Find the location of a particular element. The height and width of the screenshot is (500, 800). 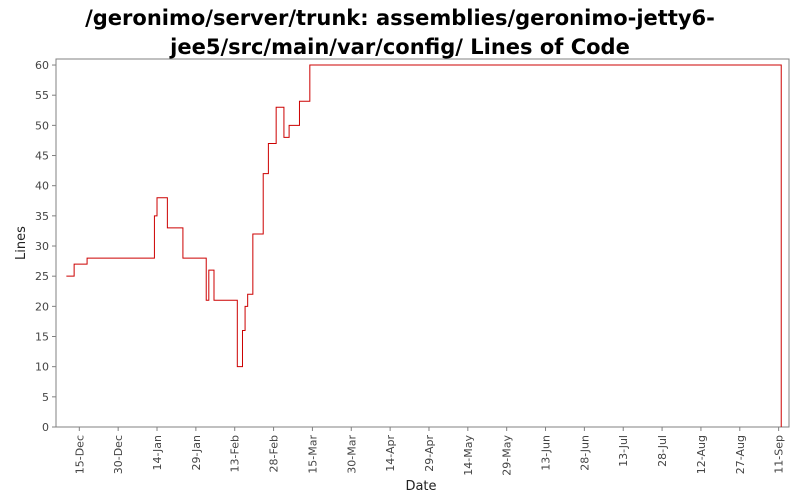

y-tick-label: 40 is located at coordinates (42, 186).